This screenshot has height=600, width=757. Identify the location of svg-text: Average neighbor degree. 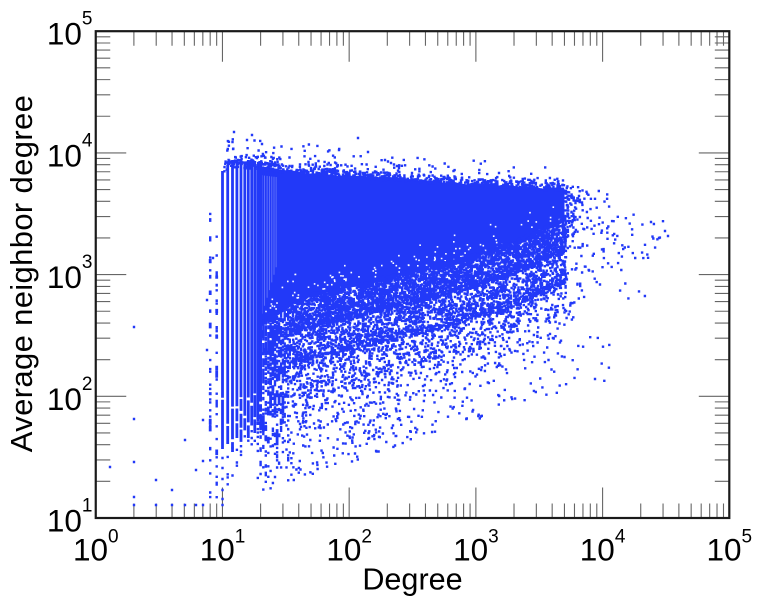
(21, 273).